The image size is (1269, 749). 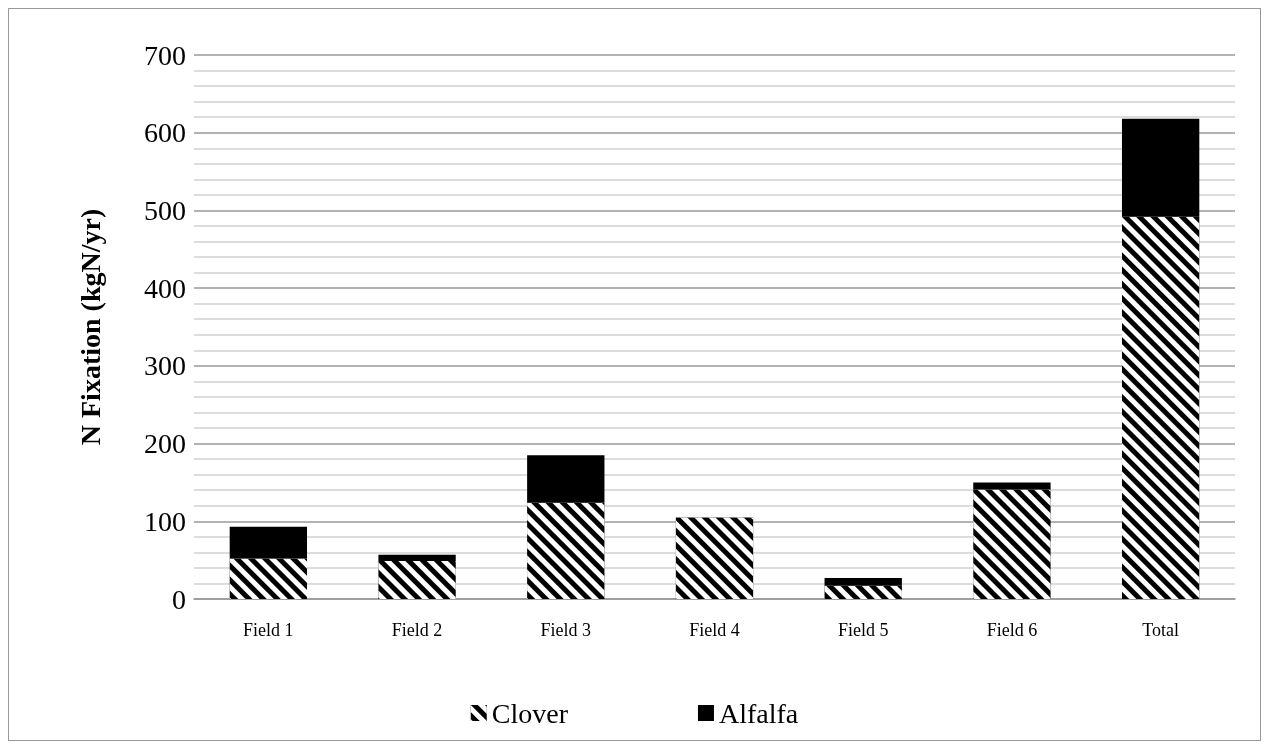 I want to click on y-axis-title: N Fixation (kgN/yr), so click(x=90, y=327).